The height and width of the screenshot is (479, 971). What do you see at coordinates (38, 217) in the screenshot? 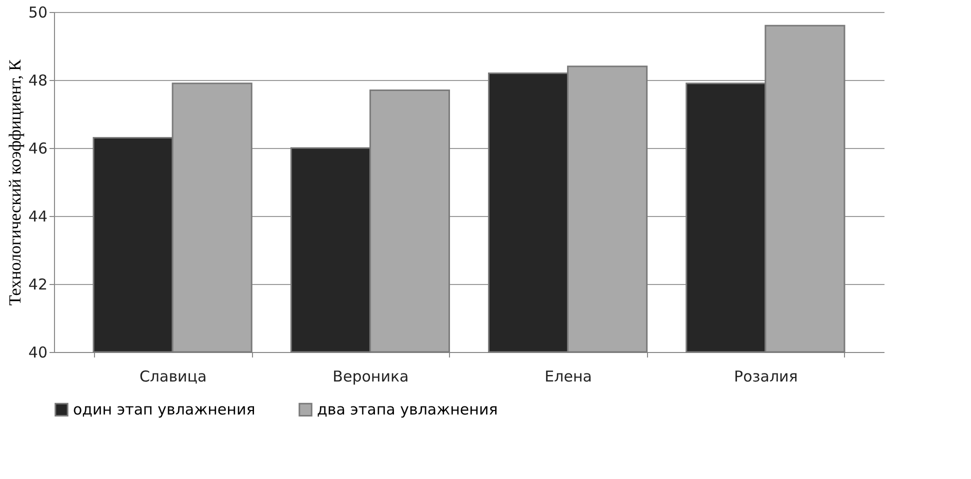
I see `y-tick-label: 44` at bounding box center [38, 217].